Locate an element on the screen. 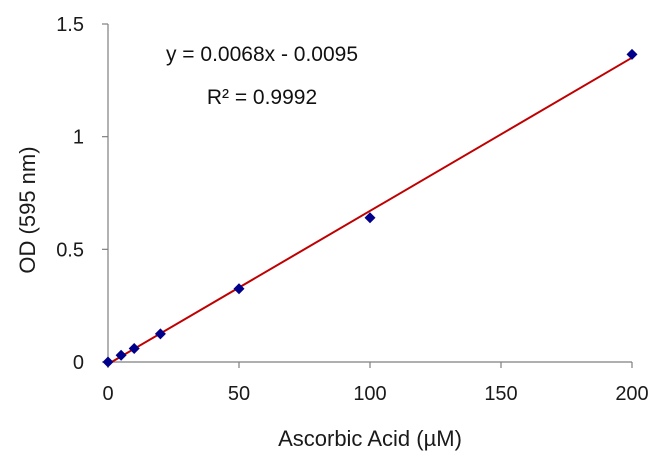  x-tick-label: 0 is located at coordinates (107, 394).